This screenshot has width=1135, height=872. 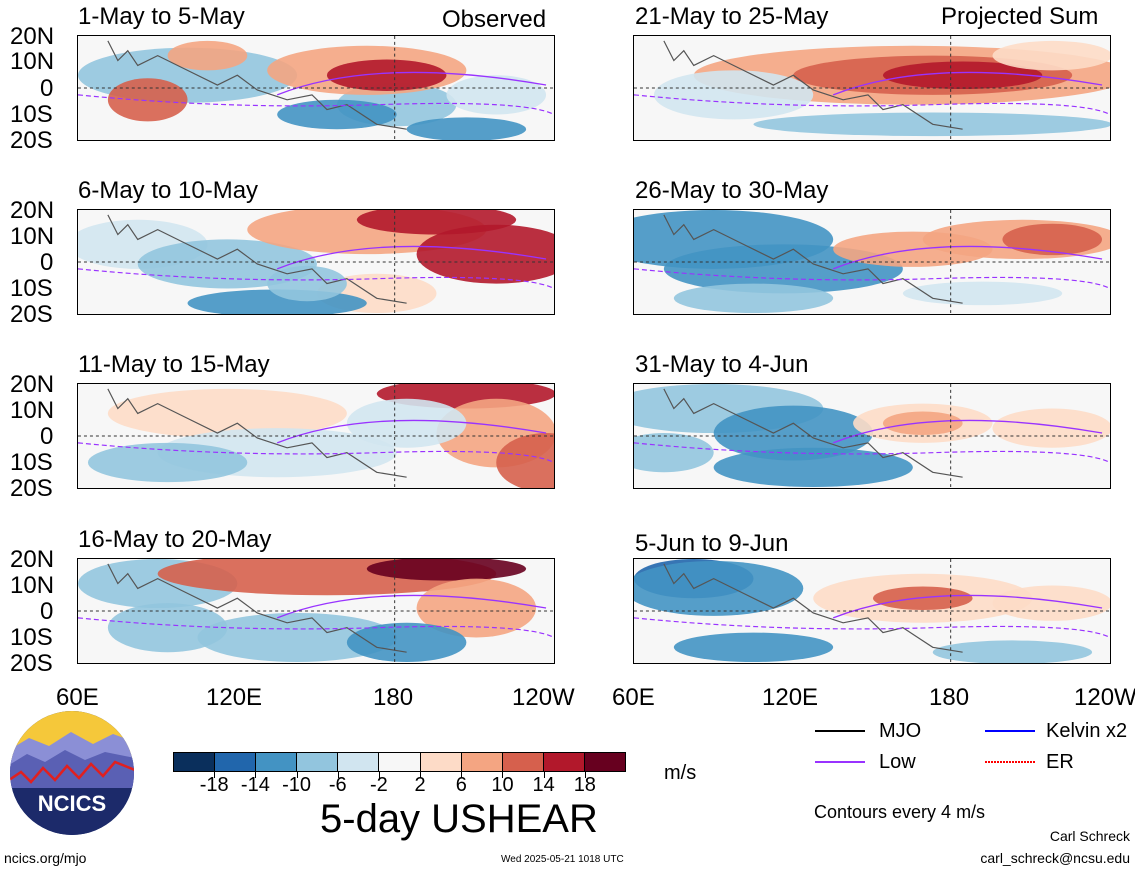 I want to click on colorbar-tick-label: 2, so click(x=420, y=785).